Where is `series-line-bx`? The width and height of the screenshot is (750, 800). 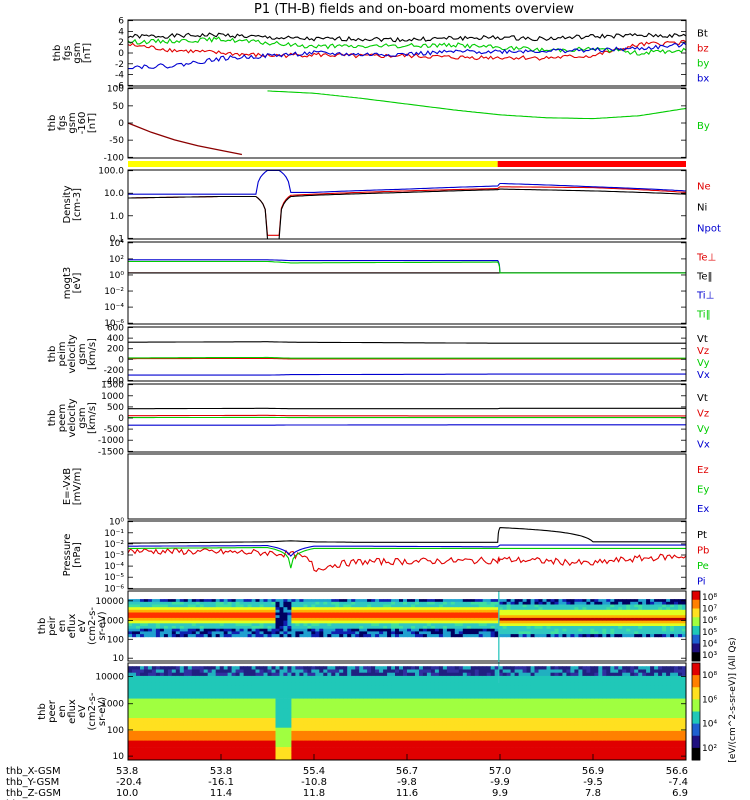 series-line-bx is located at coordinates (407, 56).